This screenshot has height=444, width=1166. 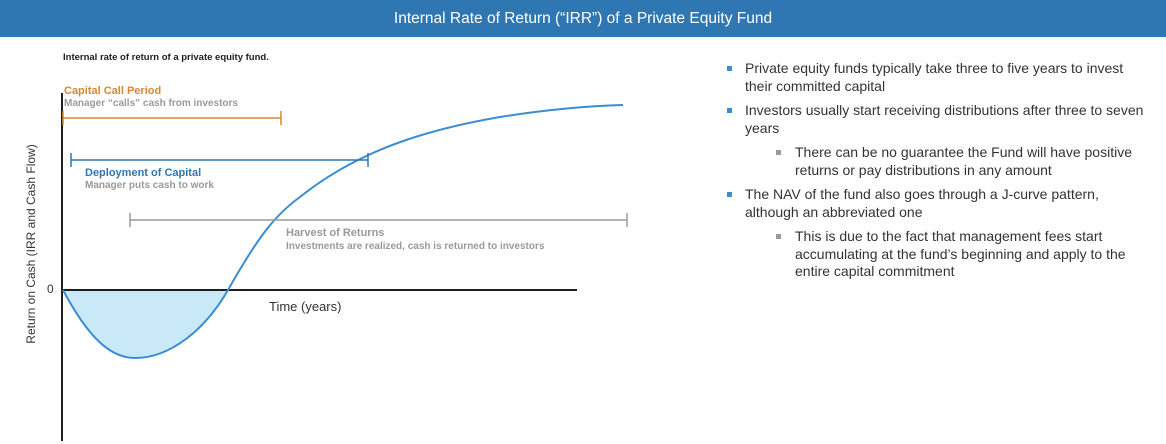 I want to click on zero-tick-label: 0, so click(x=50, y=289).